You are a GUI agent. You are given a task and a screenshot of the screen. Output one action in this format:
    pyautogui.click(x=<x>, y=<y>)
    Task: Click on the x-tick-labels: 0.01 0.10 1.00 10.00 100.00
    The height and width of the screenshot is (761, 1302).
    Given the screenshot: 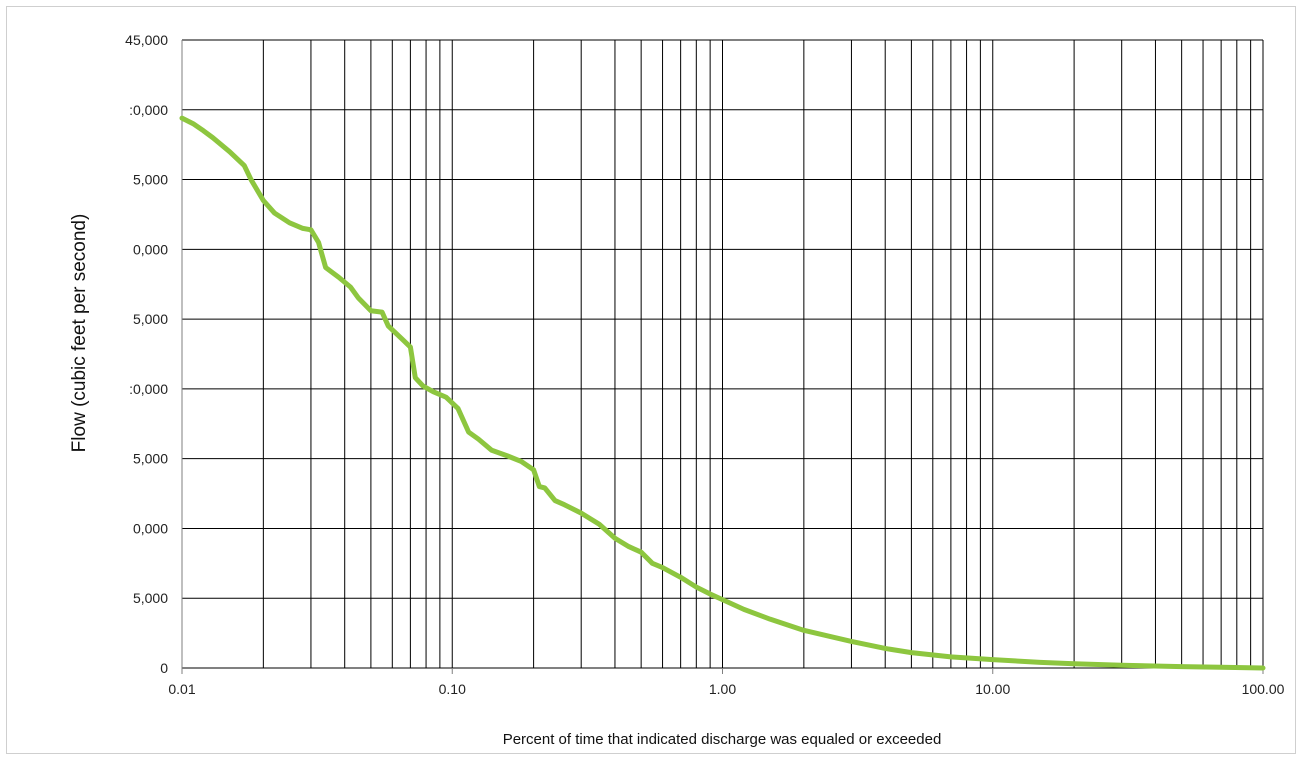 What is the action you would take?
    pyautogui.click(x=726, y=689)
    